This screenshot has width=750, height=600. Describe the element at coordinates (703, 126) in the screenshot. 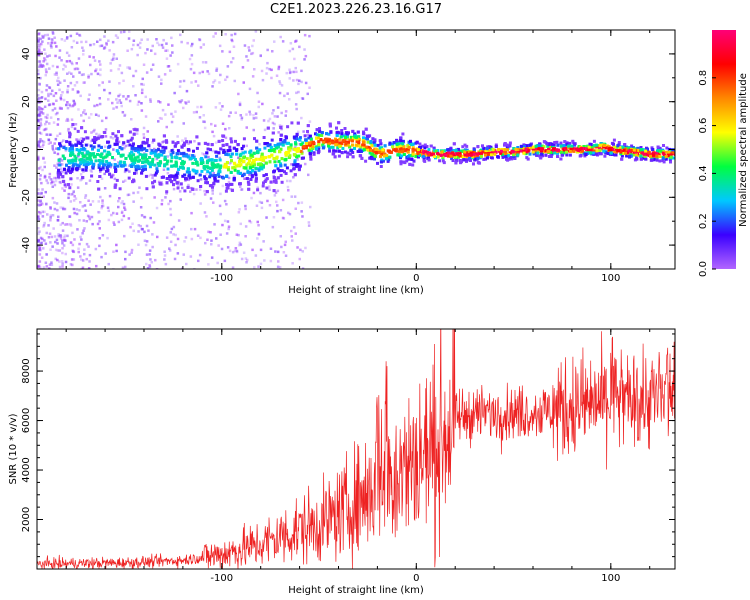

I see `colorbar-tick-label: 0.6` at that location.